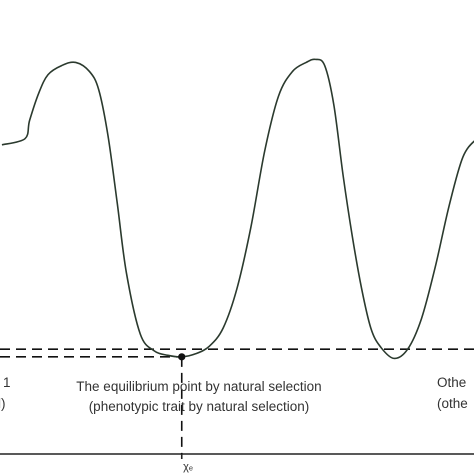  What do you see at coordinates (7, 382) in the screenshot?
I see `left-fragment-label-1: 1` at bounding box center [7, 382].